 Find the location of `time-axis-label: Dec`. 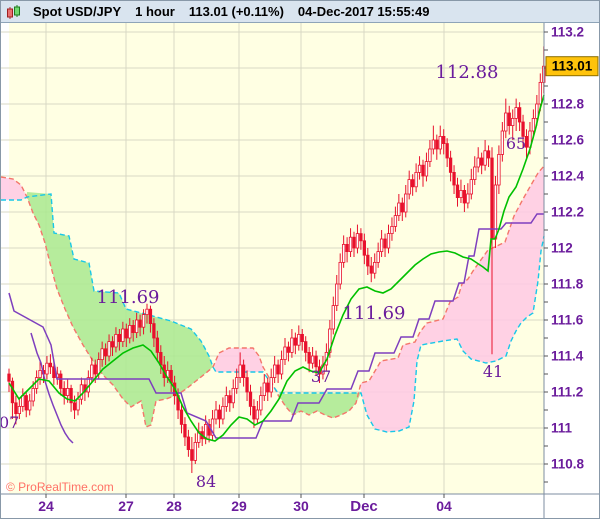

time-axis-label: Dec is located at coordinates (364, 506).